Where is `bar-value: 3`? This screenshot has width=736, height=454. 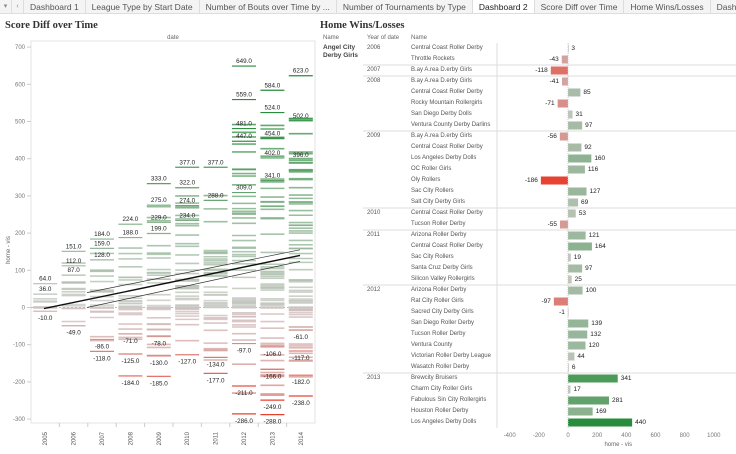
bar-value: 3 is located at coordinates (573, 48).